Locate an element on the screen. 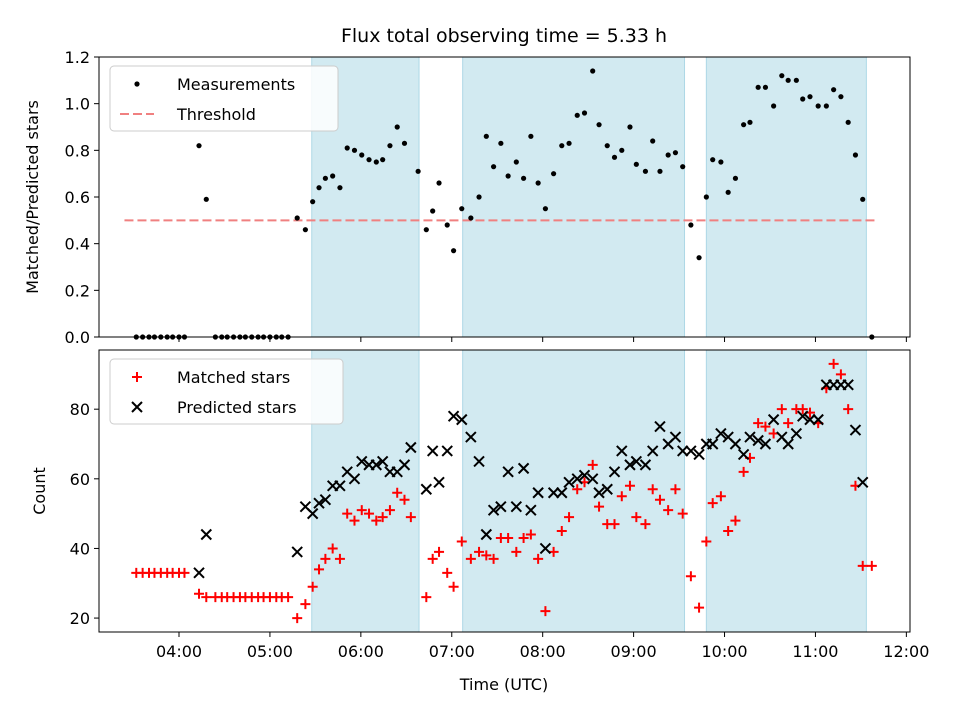 This screenshot has width=960, height=720. y-tick-label: 80 is located at coordinates (80, 409).